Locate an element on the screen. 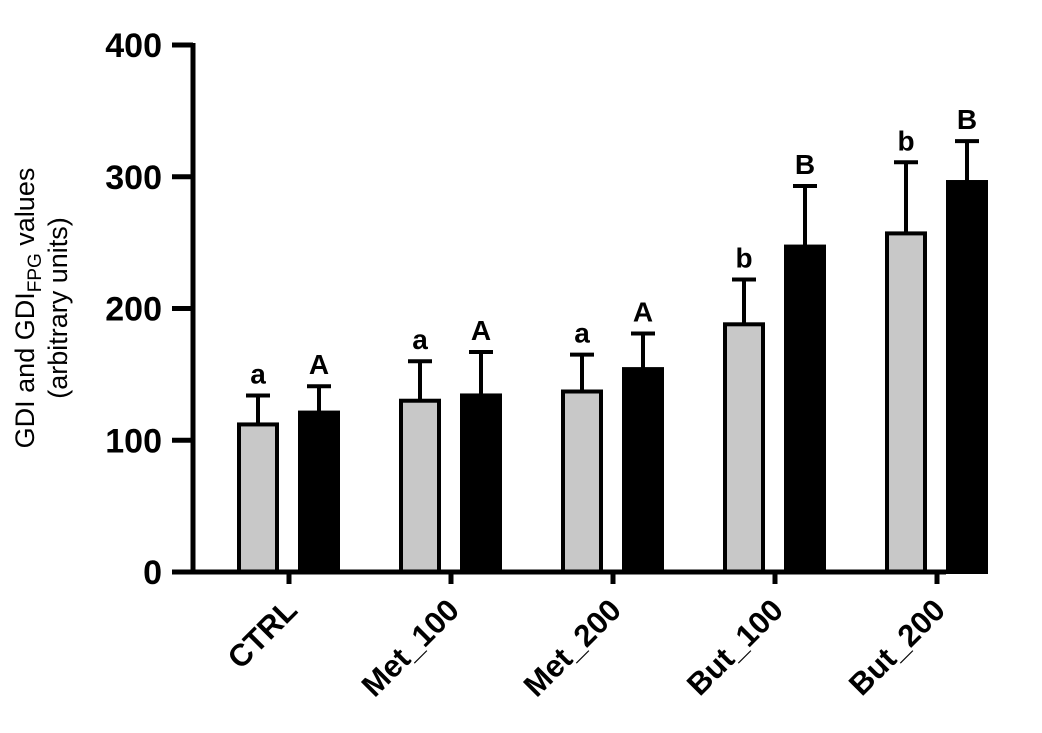 The height and width of the screenshot is (733, 1042). svg-text: GDI and GDIFPG values is located at coordinates (28, 308).